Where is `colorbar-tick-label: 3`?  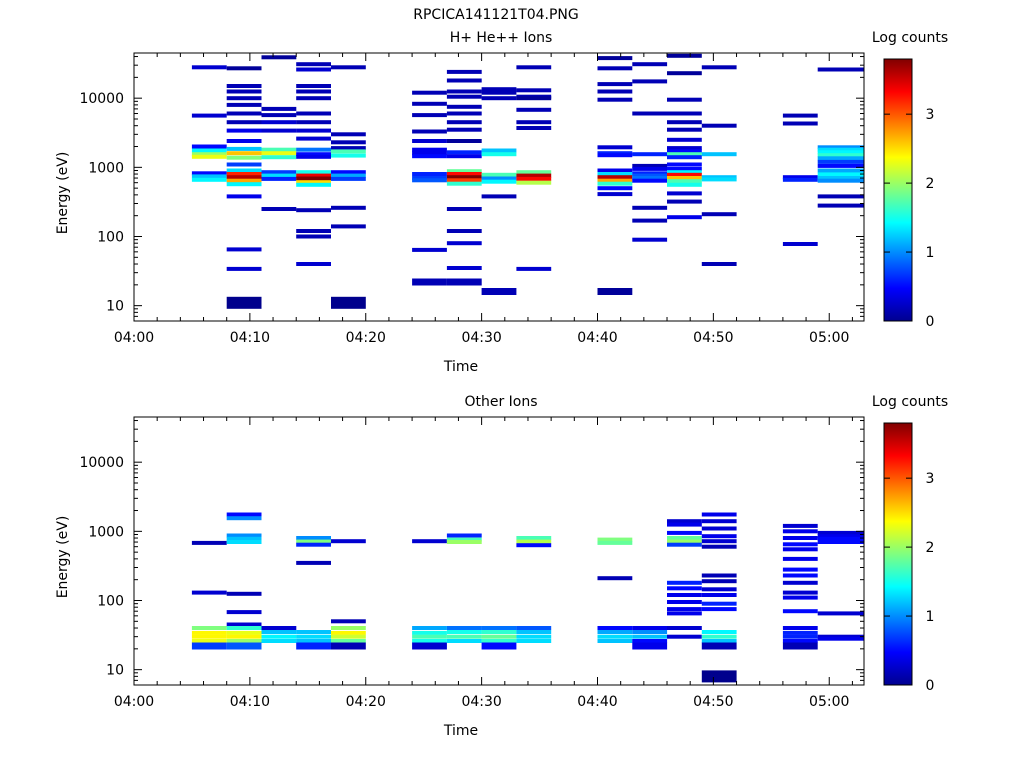
colorbar-tick-label: 3 is located at coordinates (930, 115).